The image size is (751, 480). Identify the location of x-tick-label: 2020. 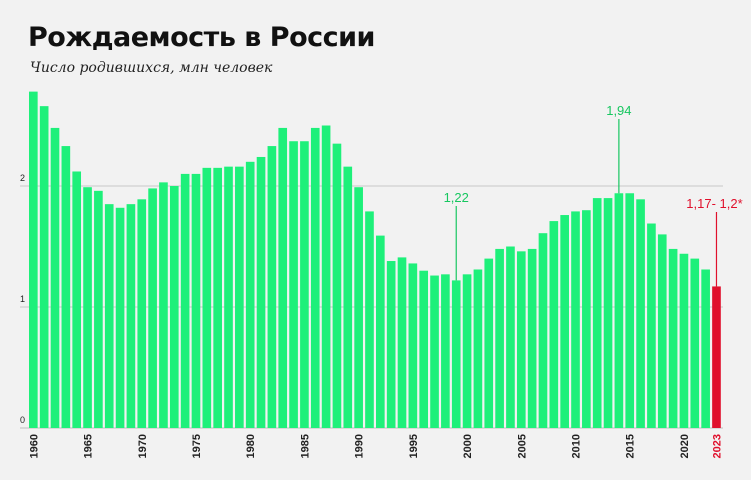
(685, 446).